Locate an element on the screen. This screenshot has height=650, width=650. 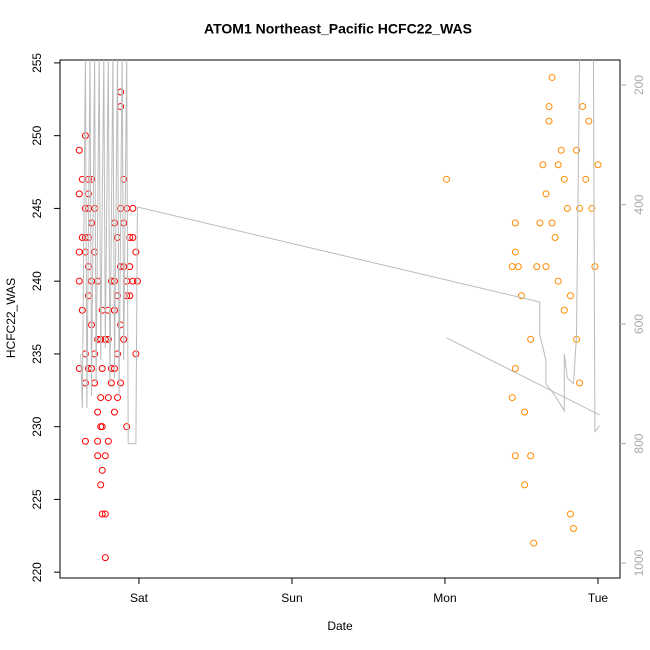
y2-tick-label: 600 is located at coordinates (639, 324).